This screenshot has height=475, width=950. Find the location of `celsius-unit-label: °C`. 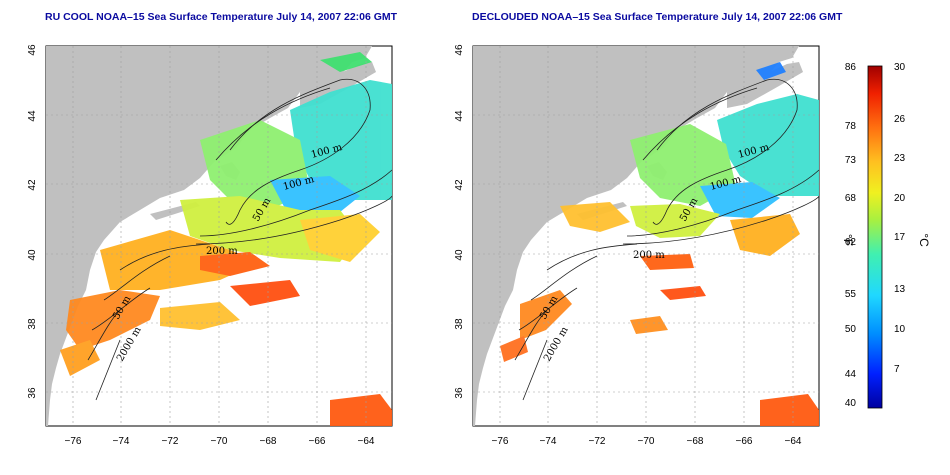

celsius-unit-label: °C is located at coordinates (924, 240).